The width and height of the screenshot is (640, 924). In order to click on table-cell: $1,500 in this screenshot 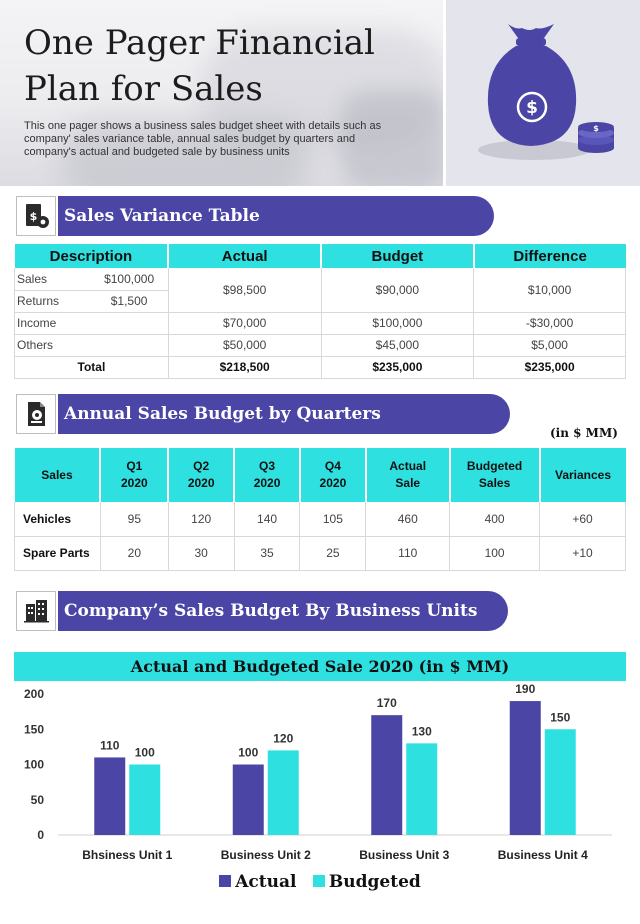, I will do `click(129, 301)`.